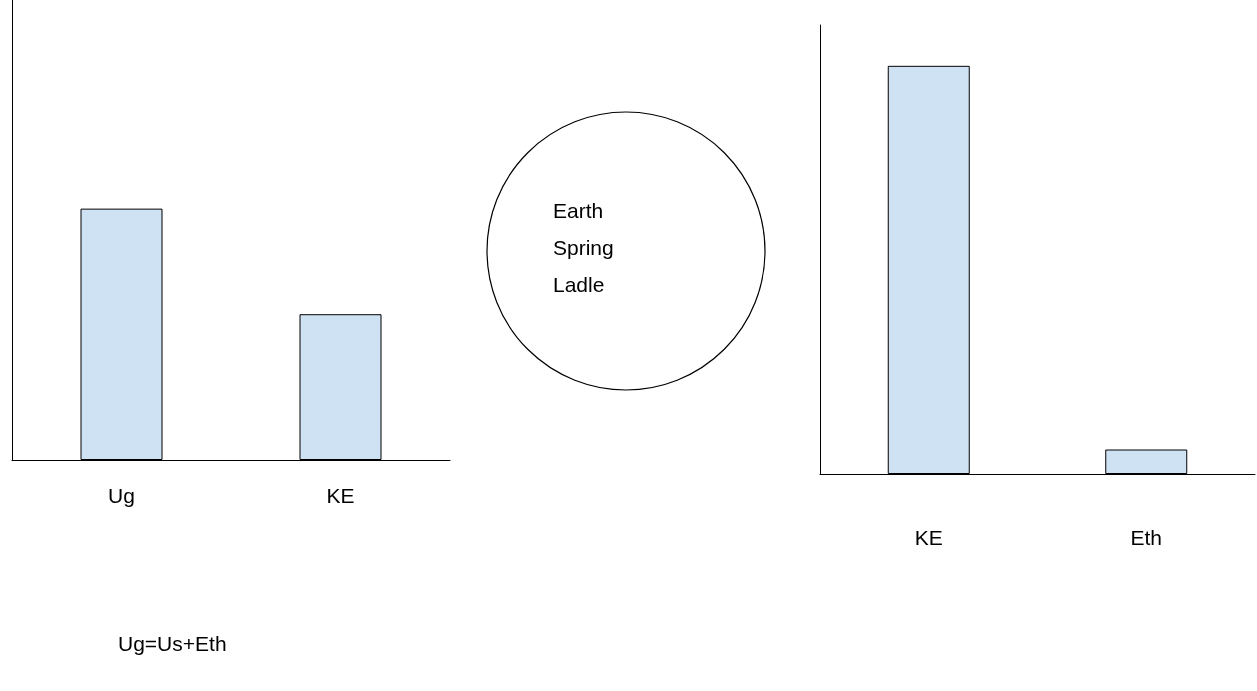 This screenshot has height=691, width=1257. What do you see at coordinates (579, 211) in the screenshot?
I see `text: Earth` at bounding box center [579, 211].